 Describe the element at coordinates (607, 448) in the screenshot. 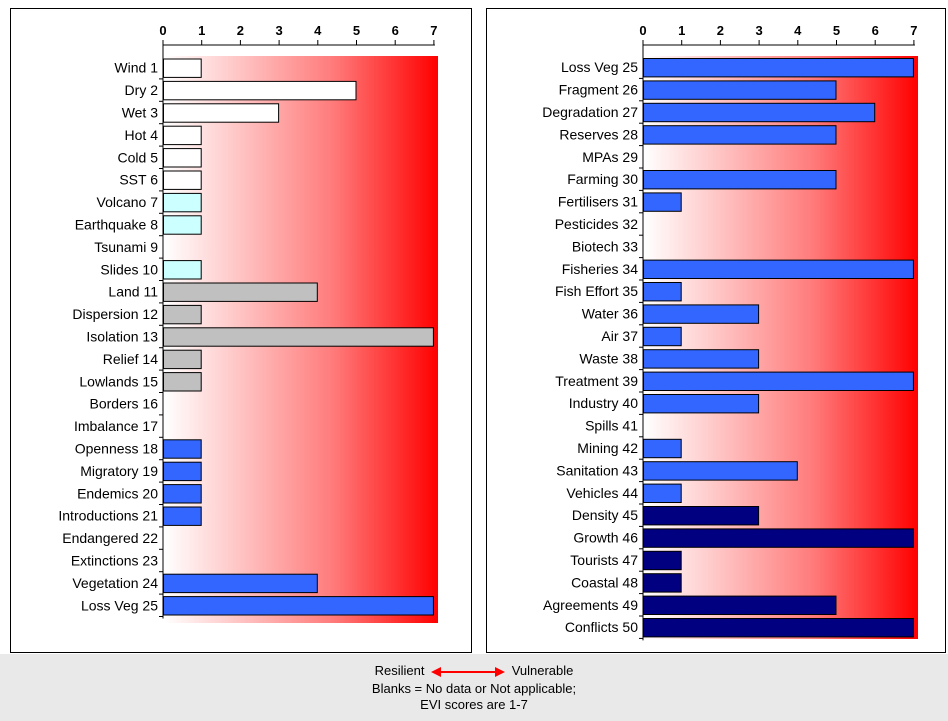

I see `right-category-label: Mining 42` at that location.